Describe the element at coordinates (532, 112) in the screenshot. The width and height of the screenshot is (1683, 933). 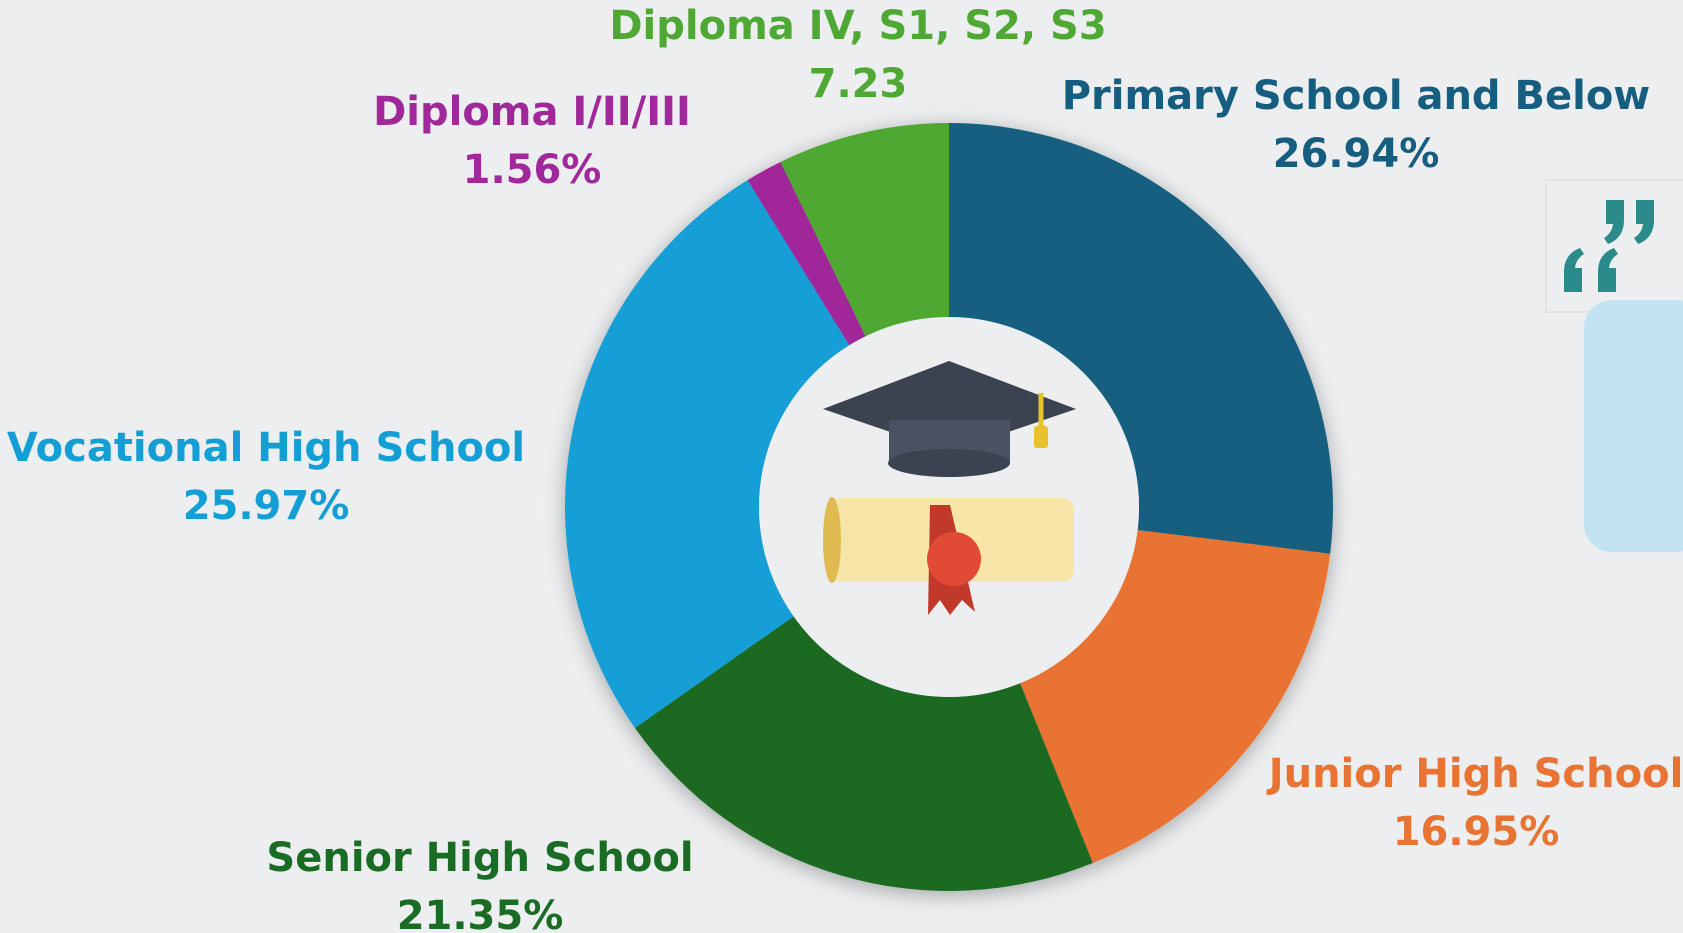
I see `category-label: Diploma I/II/III` at that location.